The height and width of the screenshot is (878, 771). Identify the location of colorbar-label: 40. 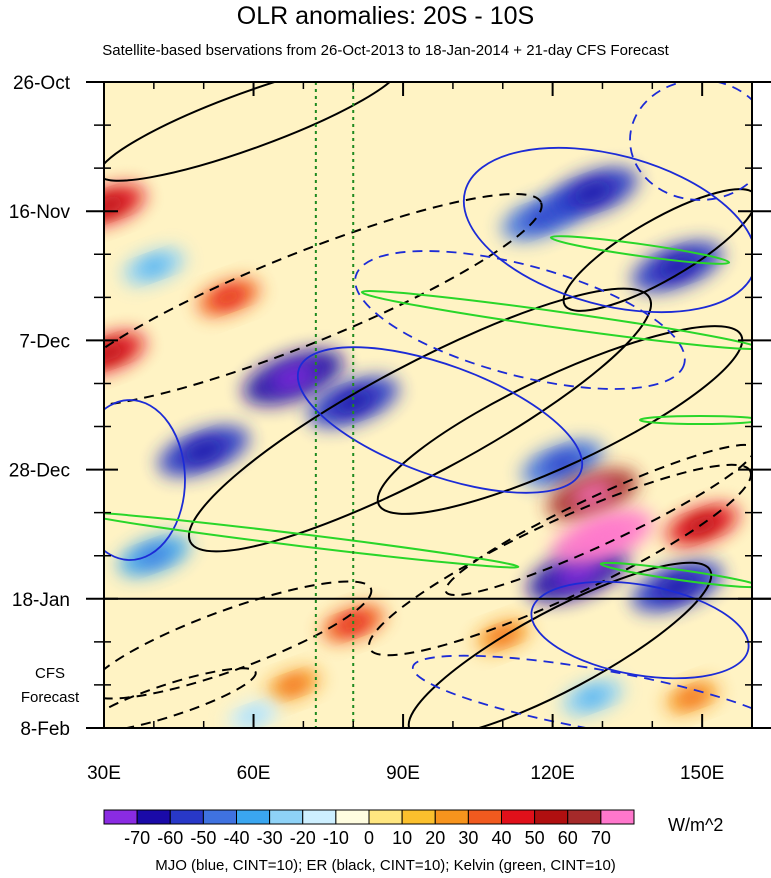
(501, 838).